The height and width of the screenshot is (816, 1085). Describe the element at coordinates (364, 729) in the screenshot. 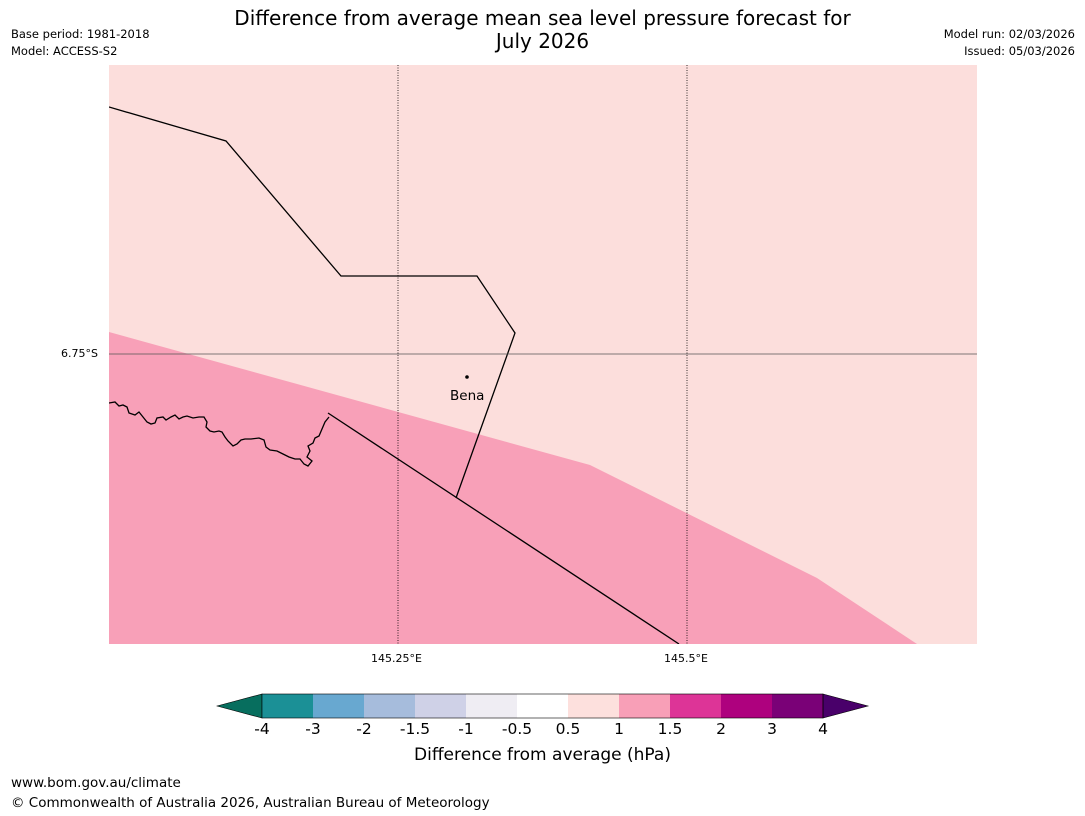

I see `colorbar-tick-label: -2` at that location.